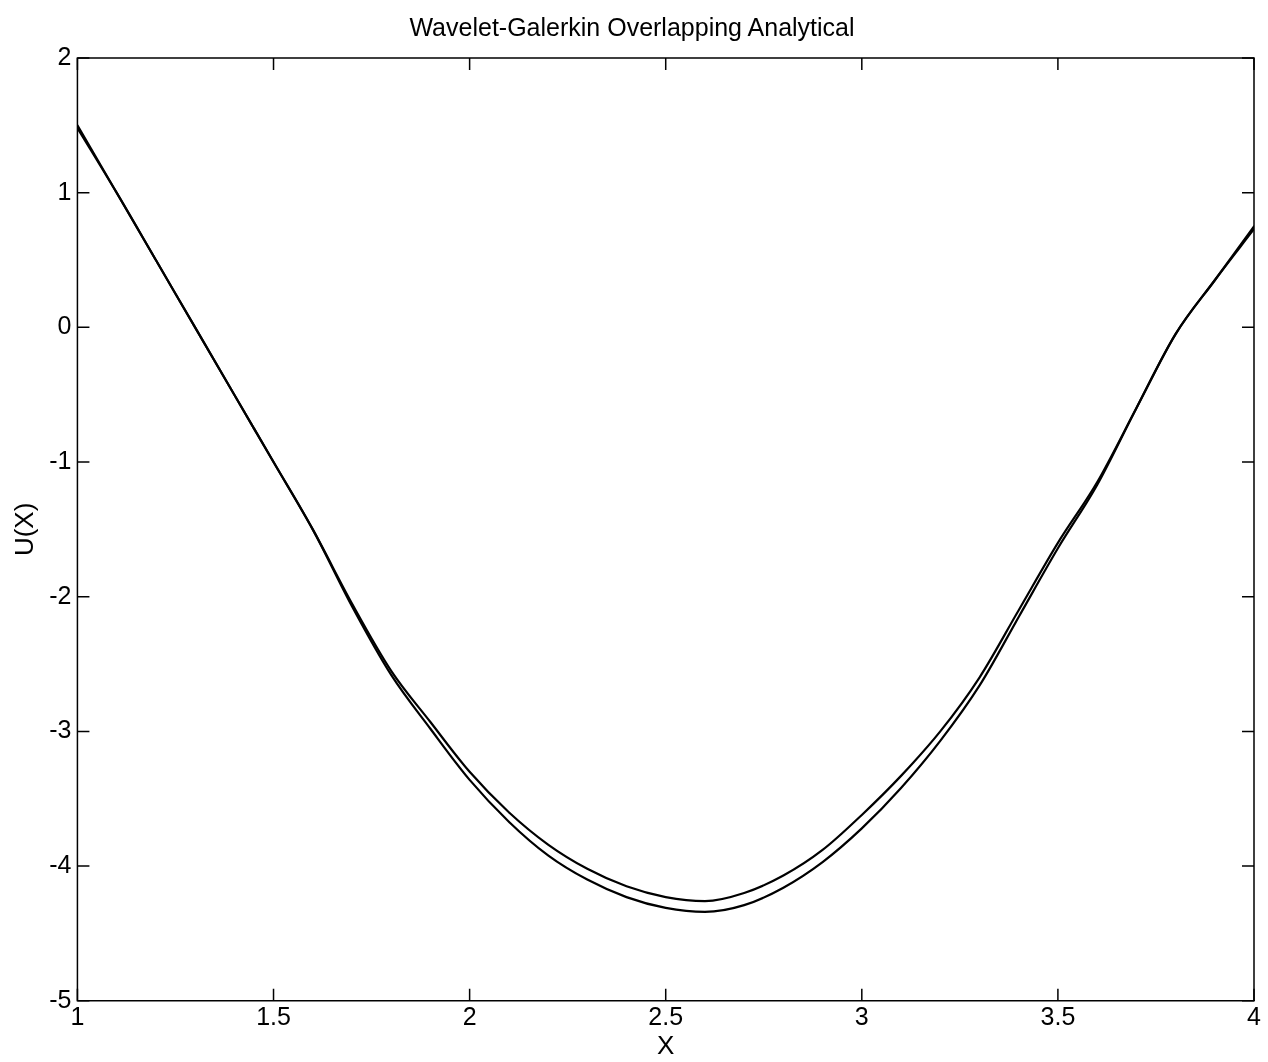 Image resolution: width=1268 pixels, height=1062 pixels. Describe the element at coordinates (60, 998) in the screenshot. I see `y-tick-label: -5` at that location.